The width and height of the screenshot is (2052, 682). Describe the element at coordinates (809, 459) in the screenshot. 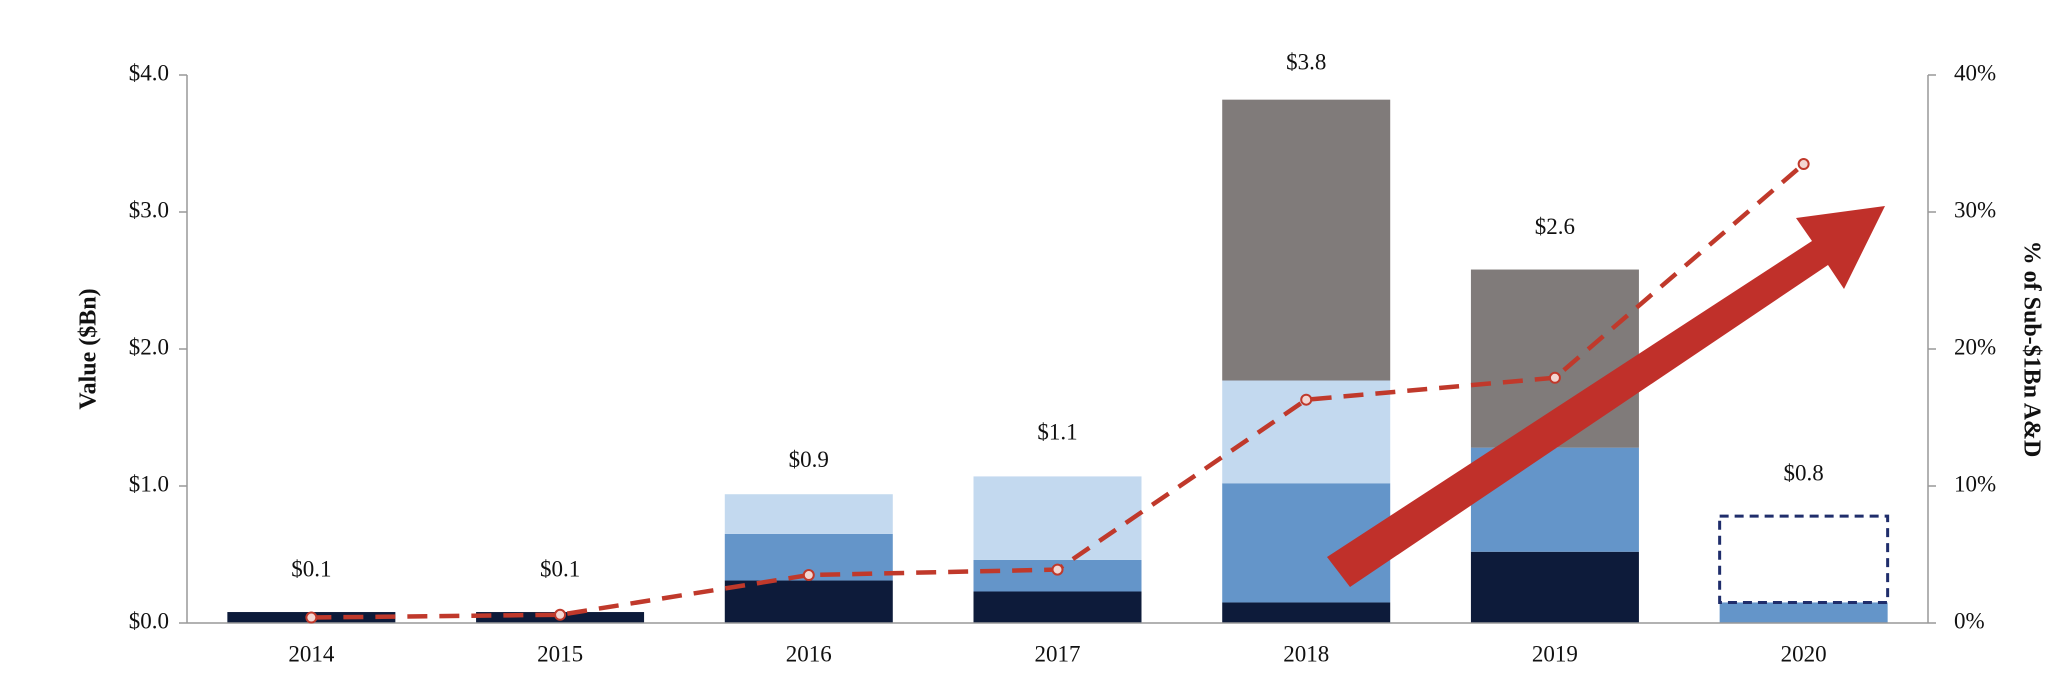

I see `total-label: $0.9` at that location.